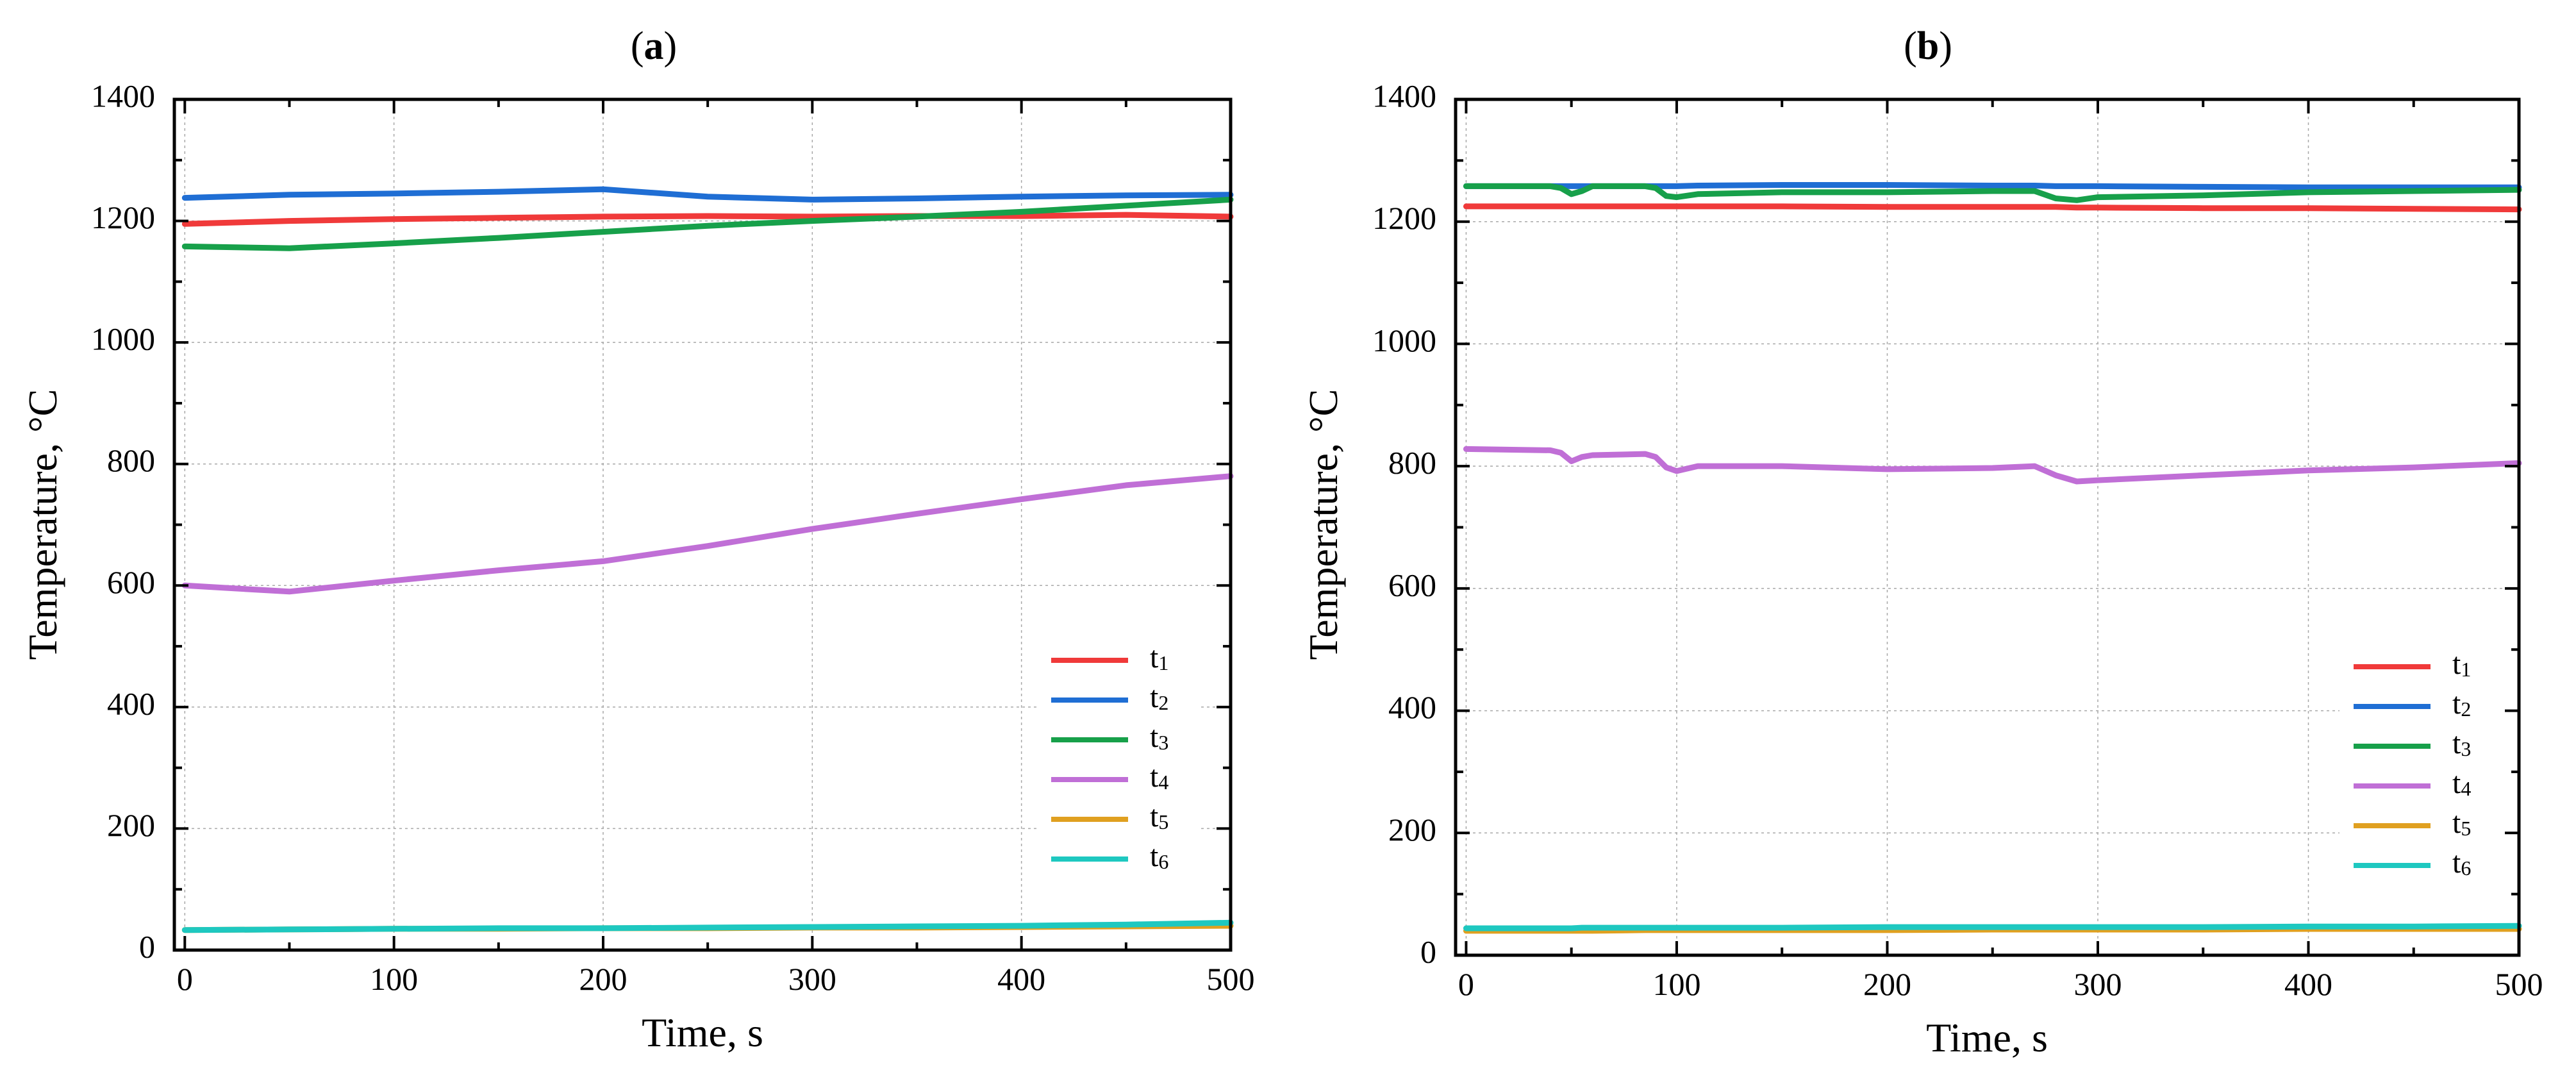 The height and width of the screenshot is (1086, 2576). Describe the element at coordinates (1928, 46) in the screenshot. I see `chart-title: (b)` at that location.